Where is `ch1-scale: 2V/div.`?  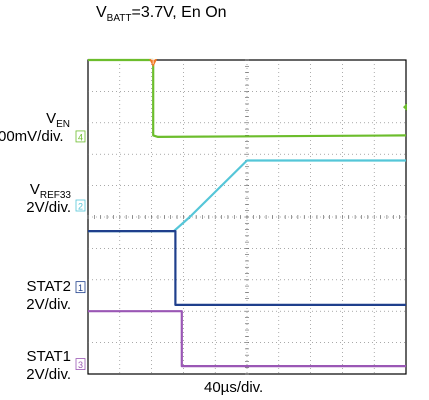 ch1-scale: 2V/div. is located at coordinates (48, 304).